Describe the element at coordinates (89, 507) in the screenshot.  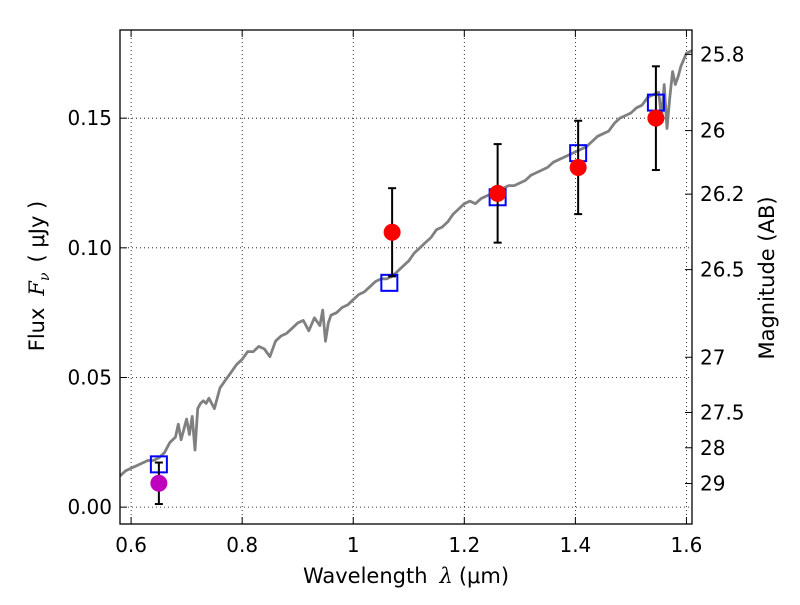
I see `y-tick-label: 0.00` at that location.